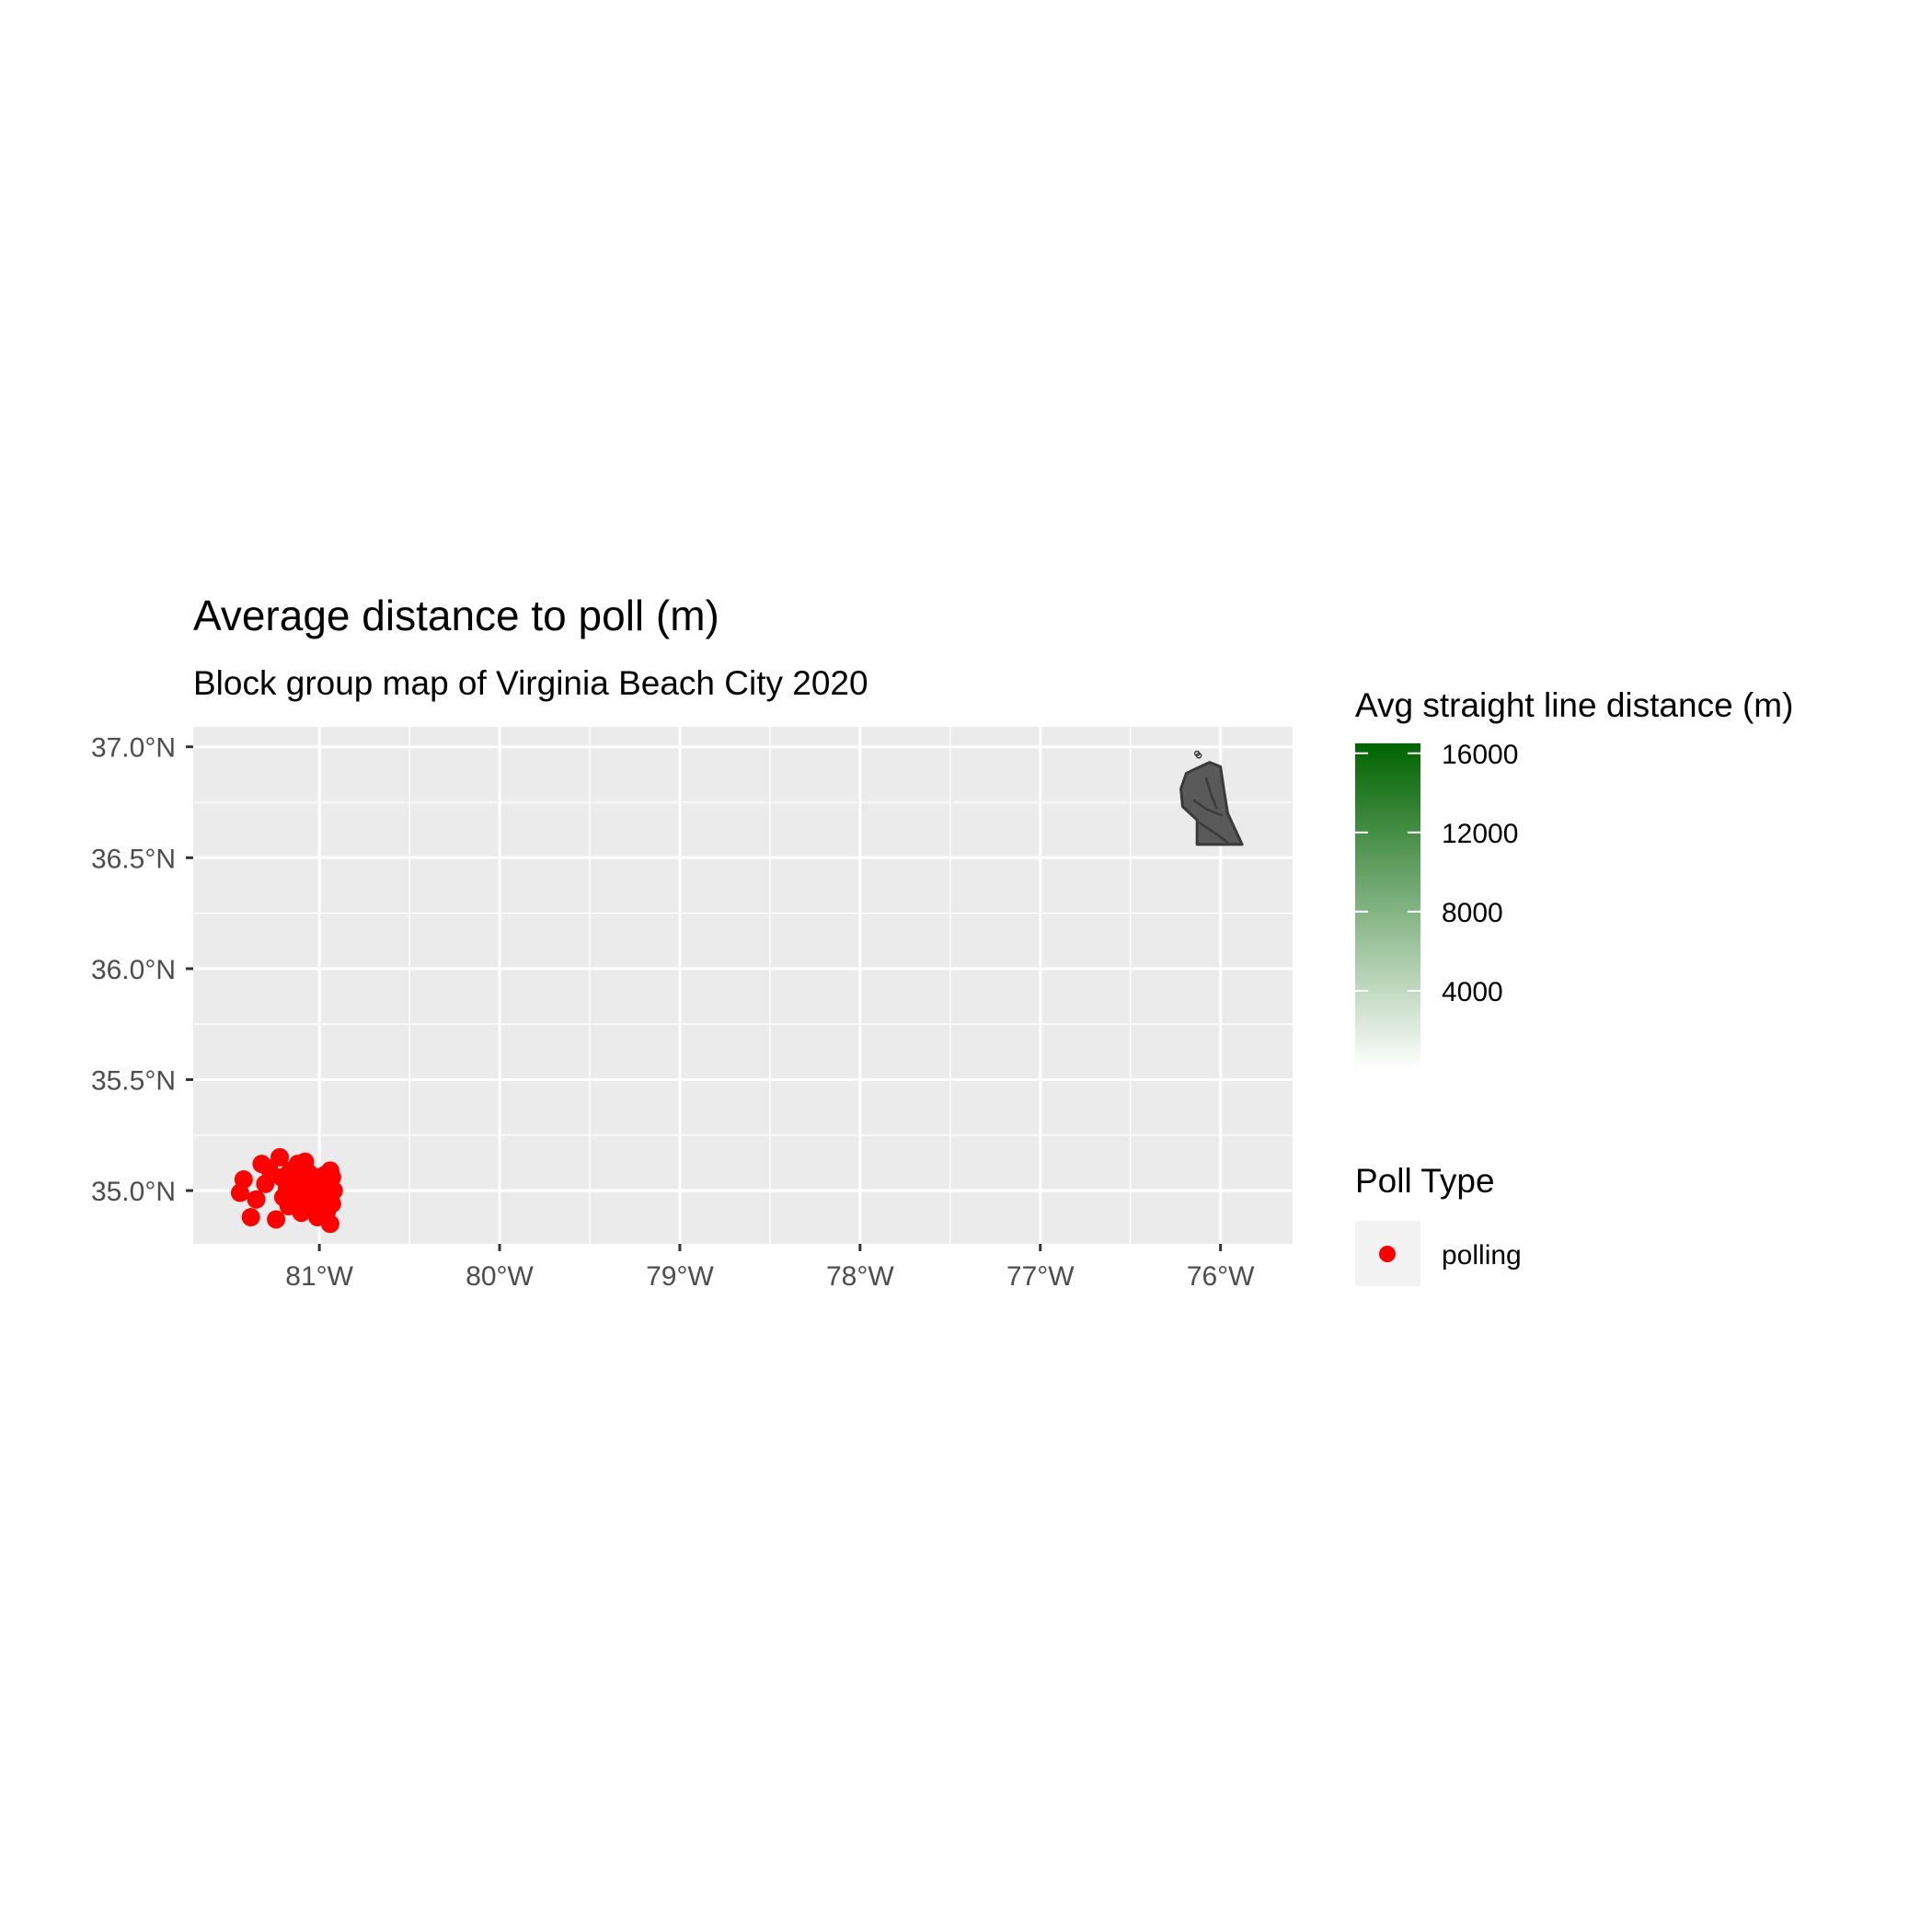 This screenshot has width=1932, height=1932. Describe the element at coordinates (1040, 1276) in the screenshot. I see `x-tick-label: 77°W` at that location.